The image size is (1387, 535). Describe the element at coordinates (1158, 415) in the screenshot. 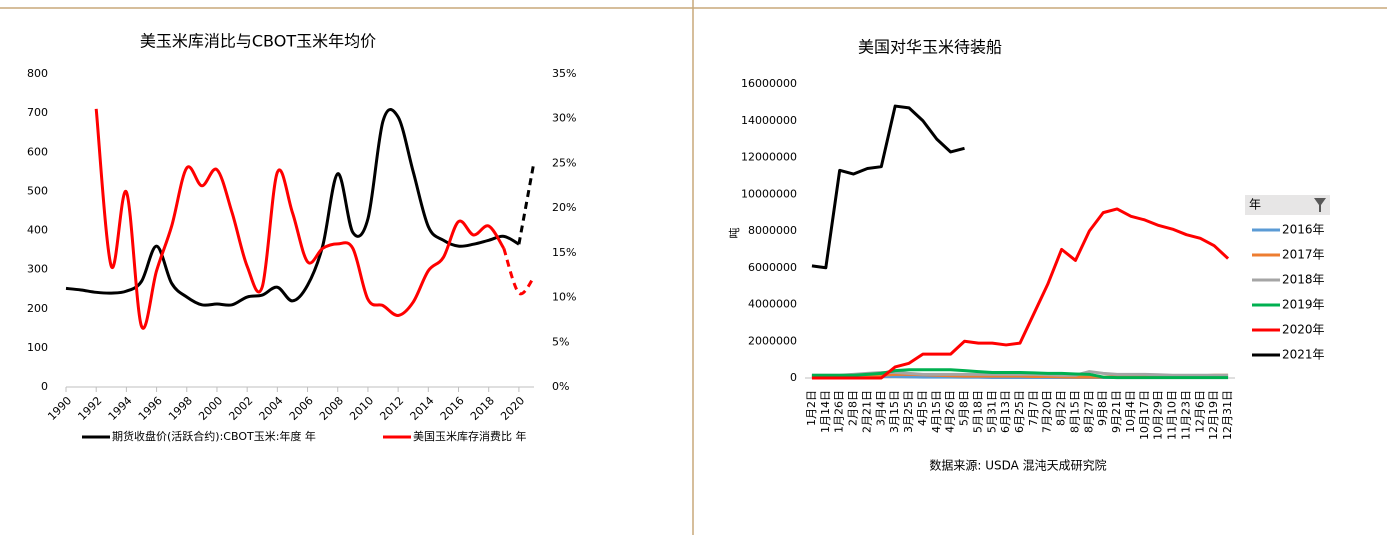

I see `x-tick-label: 10月29日` at that location.